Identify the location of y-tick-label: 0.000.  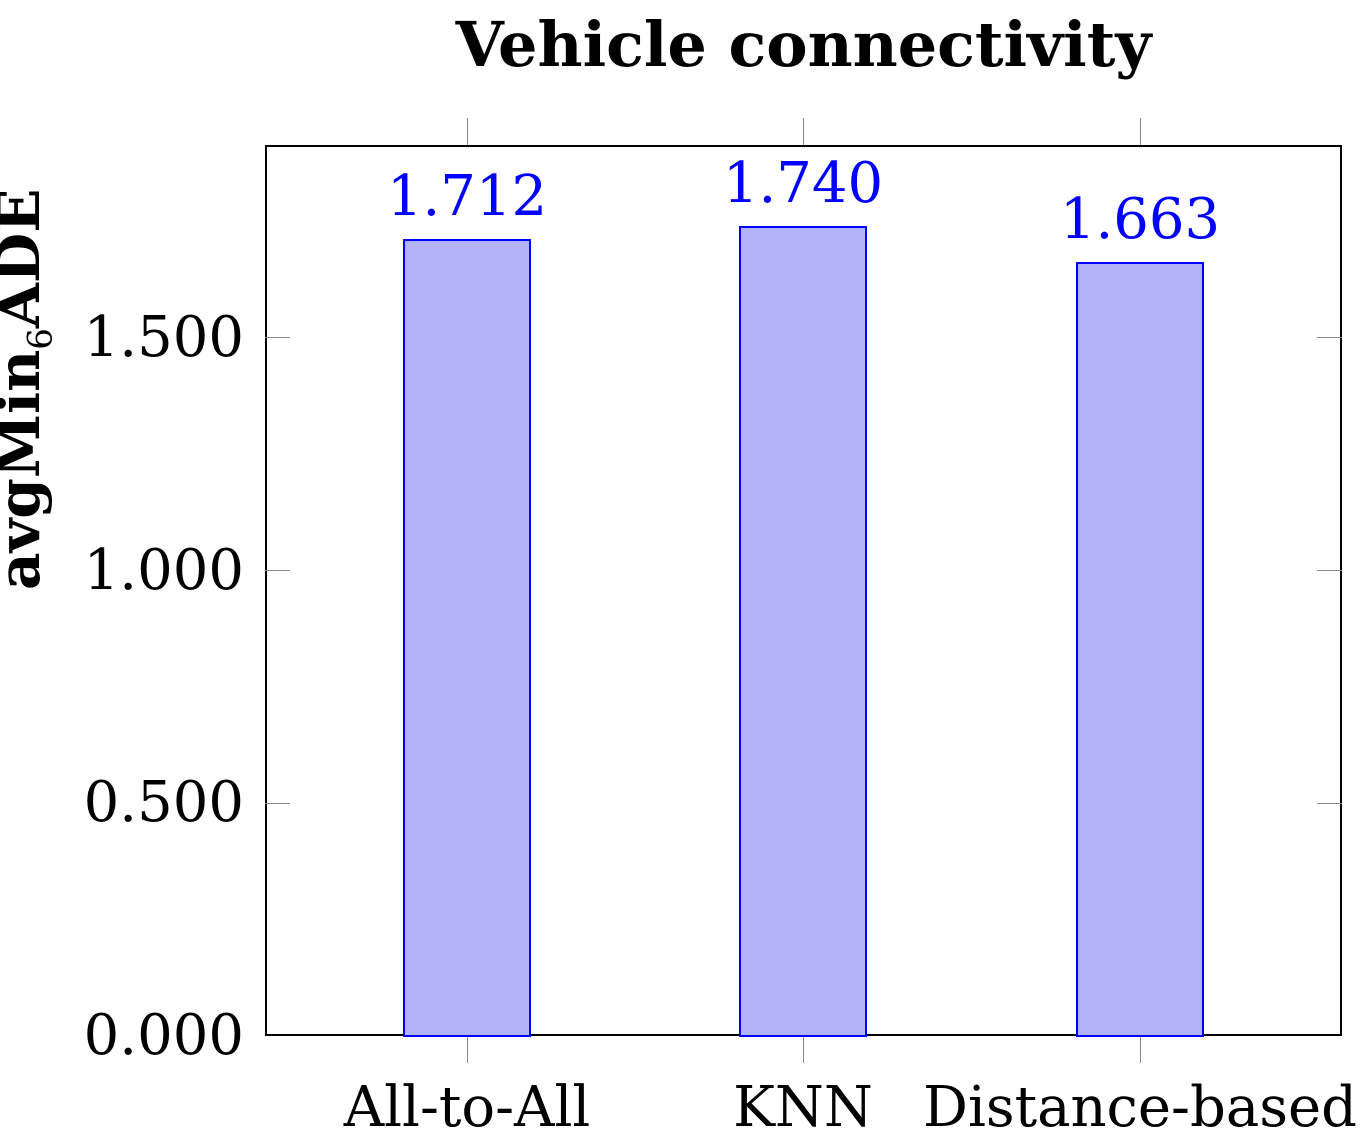
(163, 1035).